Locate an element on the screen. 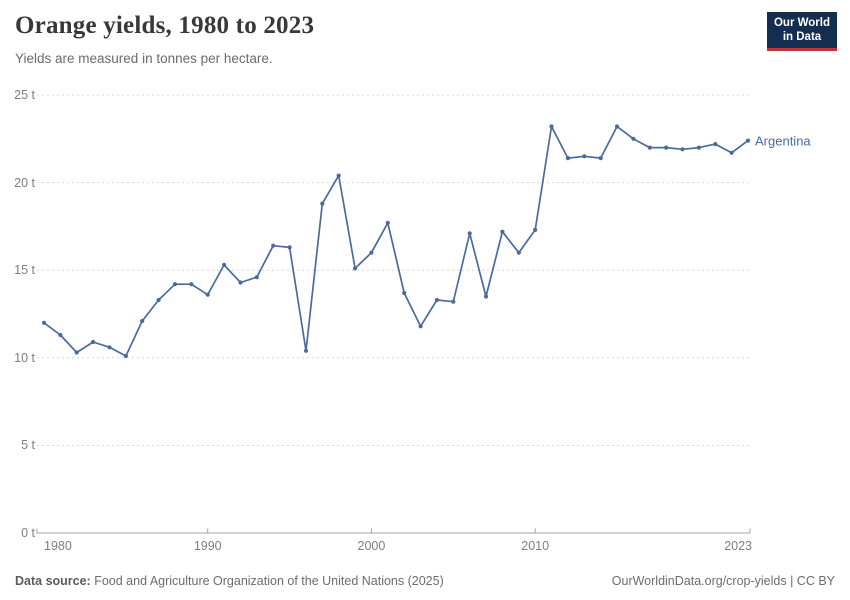 The image size is (850, 600). owid-logo-text: Our World in Data is located at coordinates (802, 30).